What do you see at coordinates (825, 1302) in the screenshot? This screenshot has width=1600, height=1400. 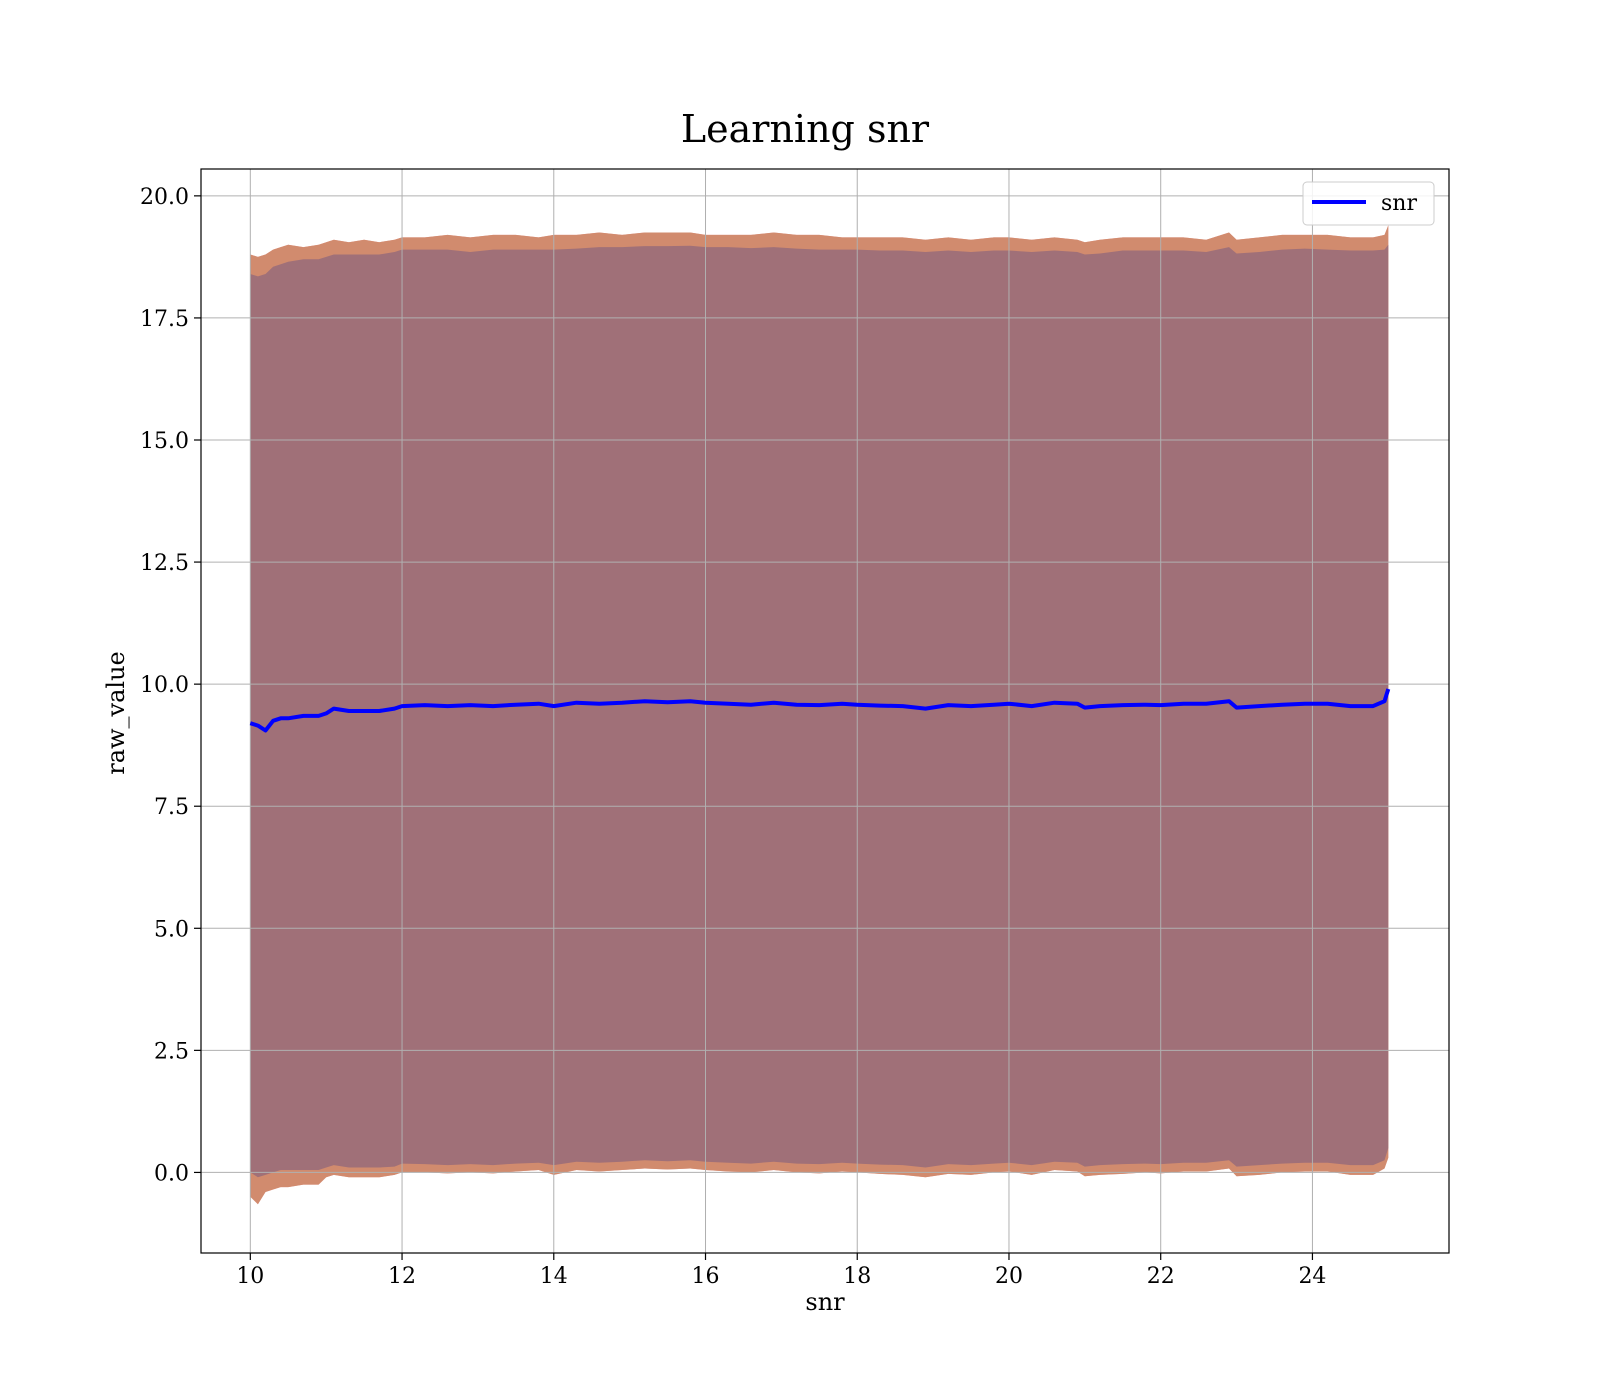 I see `x-axis-label: snr` at bounding box center [825, 1302].